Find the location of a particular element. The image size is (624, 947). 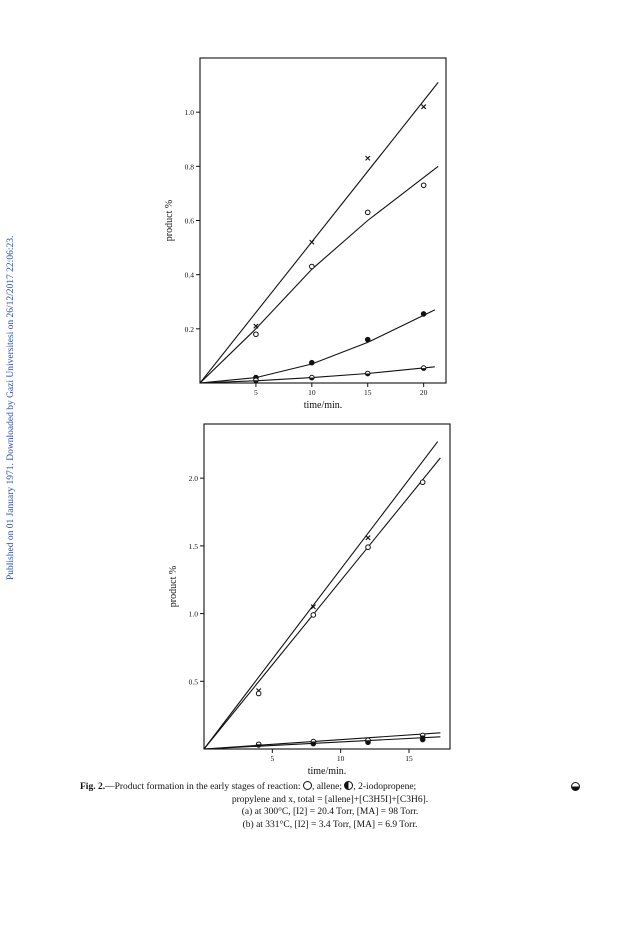

y-tick-label: 0.2 is located at coordinates (190, 329).